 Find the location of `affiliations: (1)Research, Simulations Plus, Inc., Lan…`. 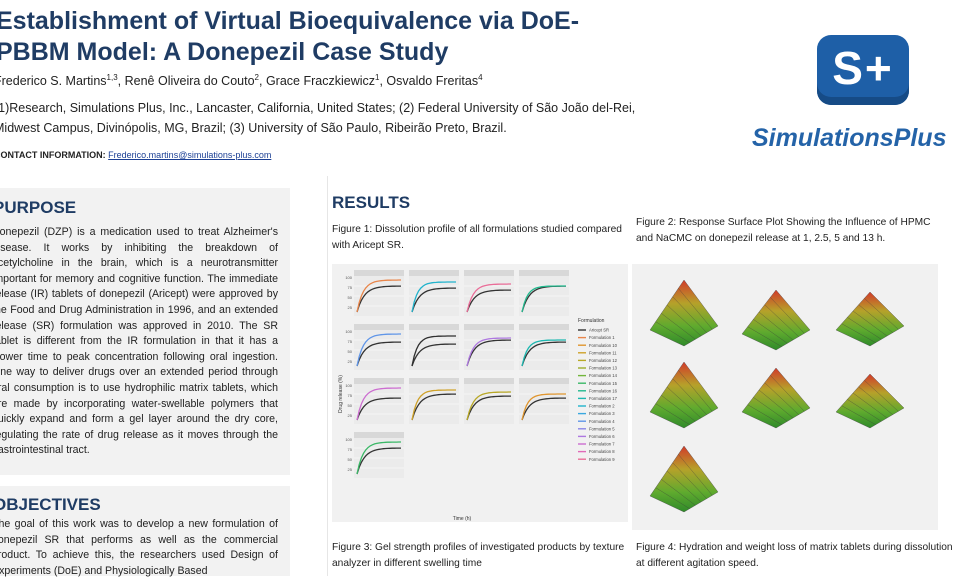

affiliations: (1)Research, Simulations Plus, Inc., Lan… is located at coordinates (318, 118).